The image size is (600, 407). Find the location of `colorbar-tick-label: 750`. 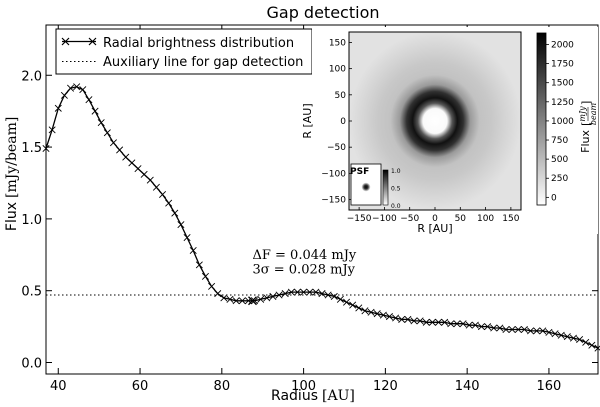

colorbar-tick-label: 750 is located at coordinates (559, 141).